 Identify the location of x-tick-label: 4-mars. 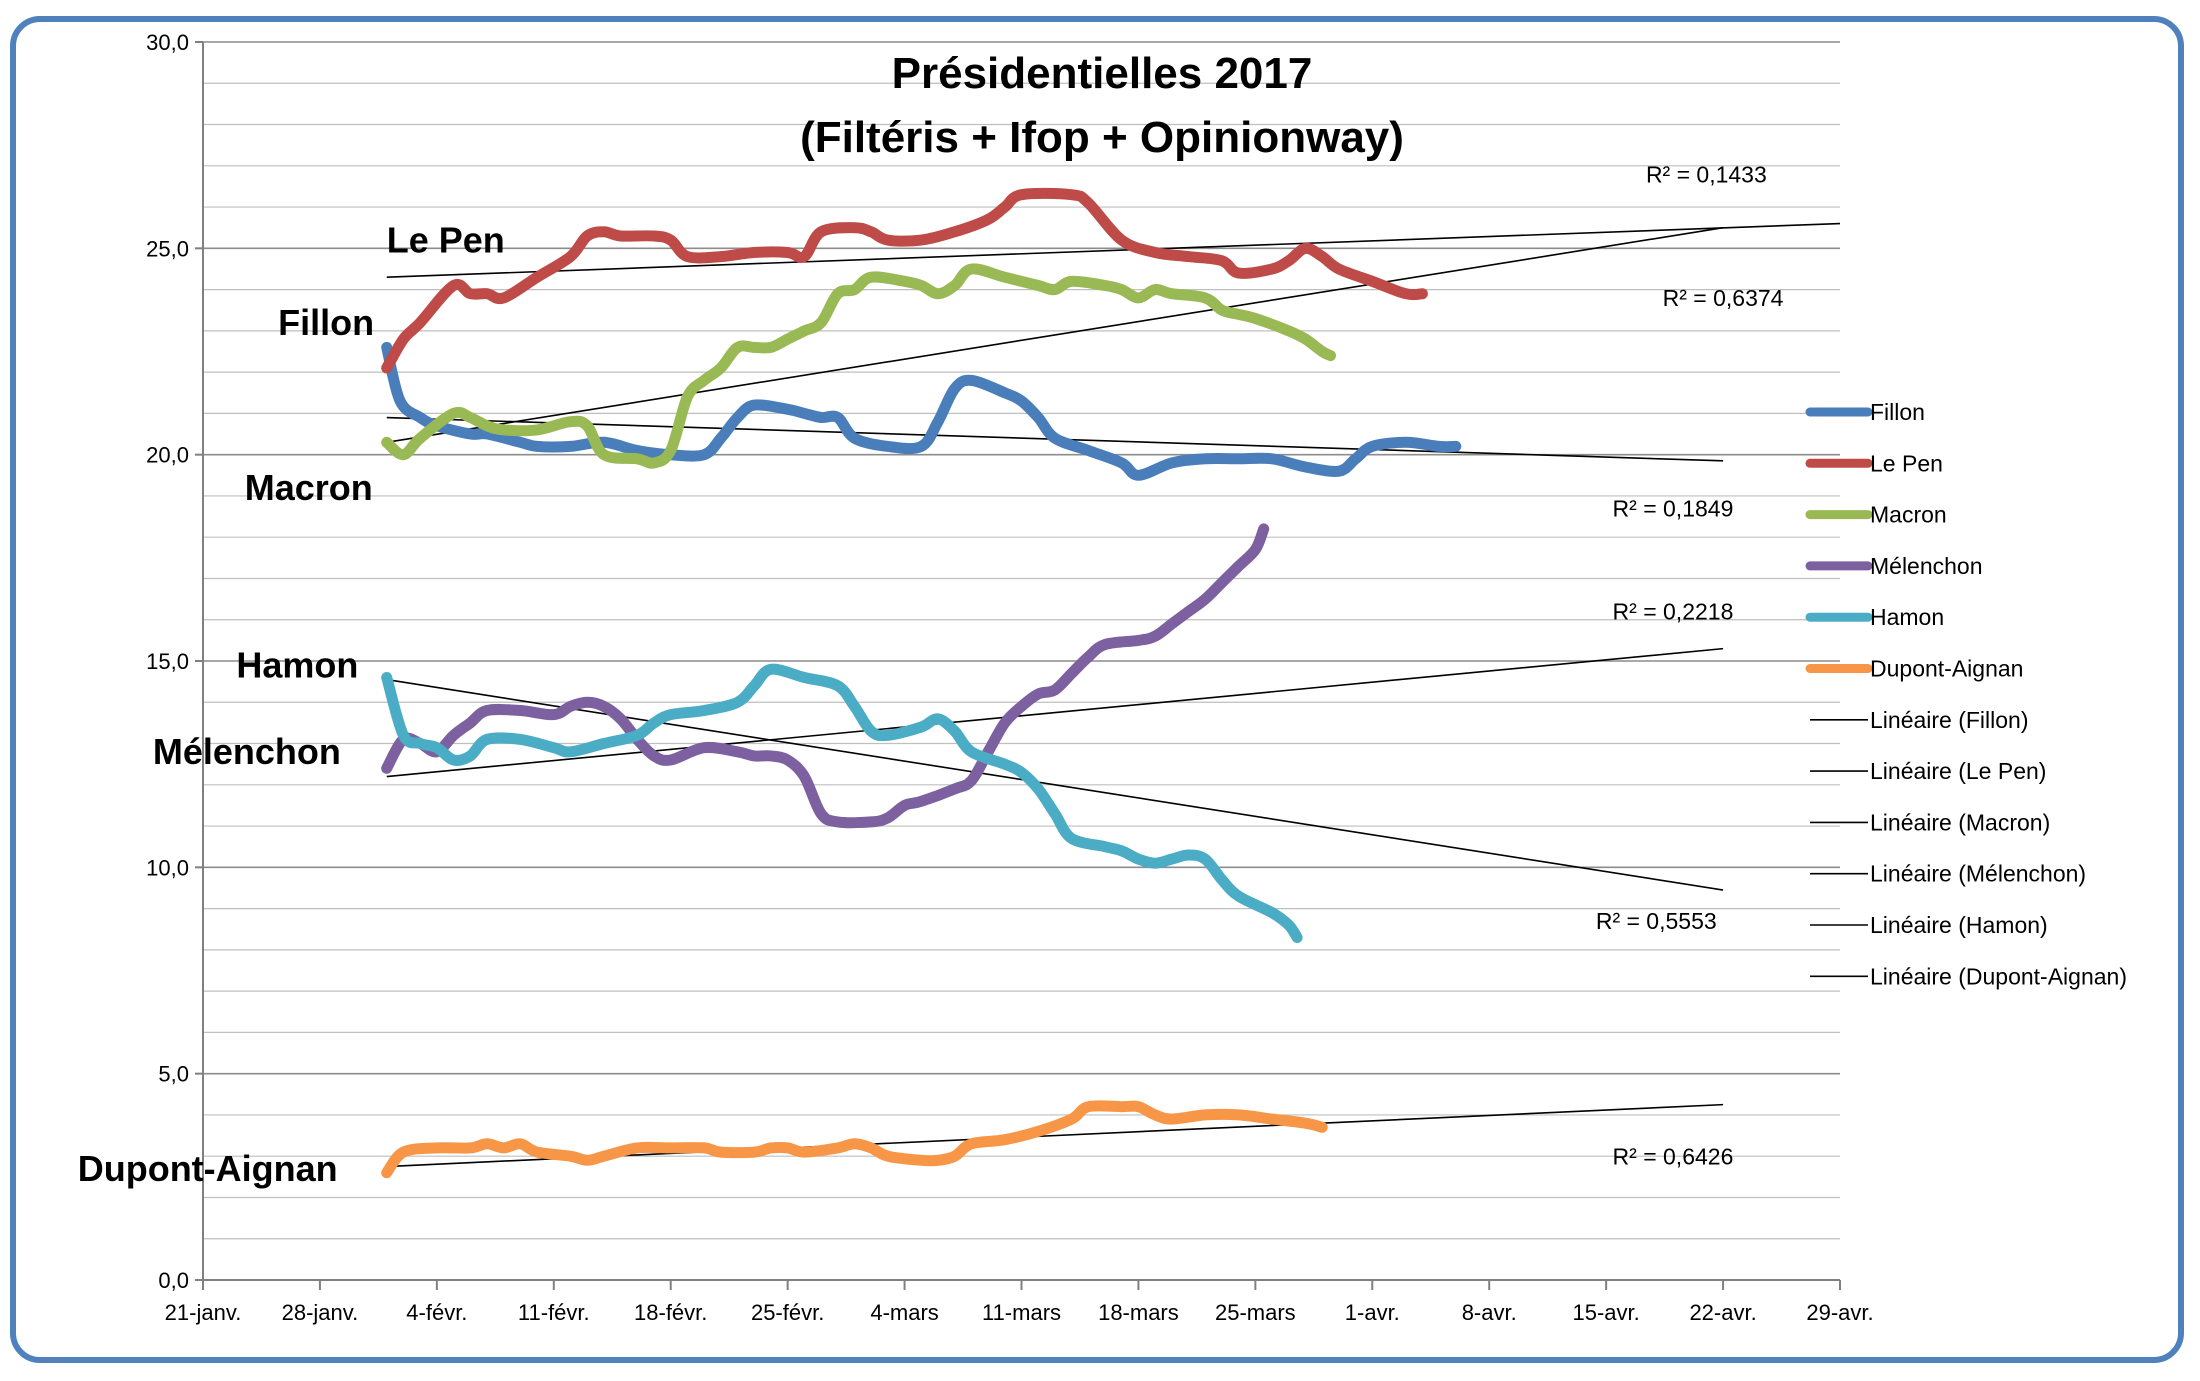
(904, 1312).